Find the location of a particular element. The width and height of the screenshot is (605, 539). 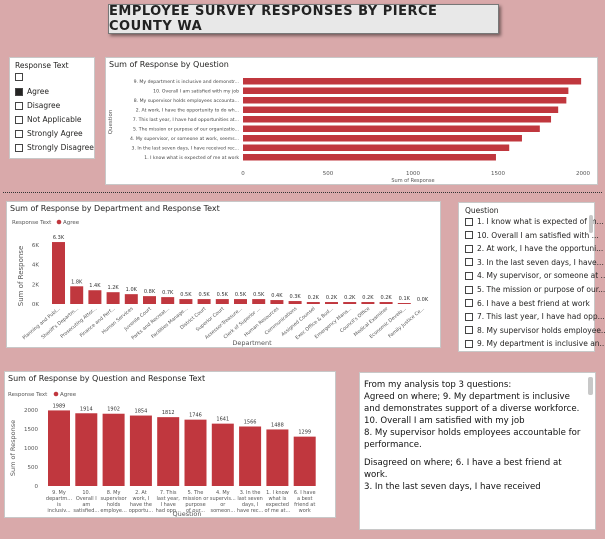

category-label: 2. At is located at coordinates (141, 493).